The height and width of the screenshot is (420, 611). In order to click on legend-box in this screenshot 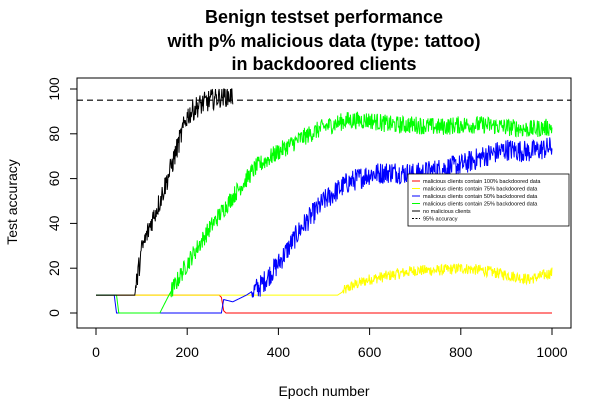, I will do `click(488, 200)`.